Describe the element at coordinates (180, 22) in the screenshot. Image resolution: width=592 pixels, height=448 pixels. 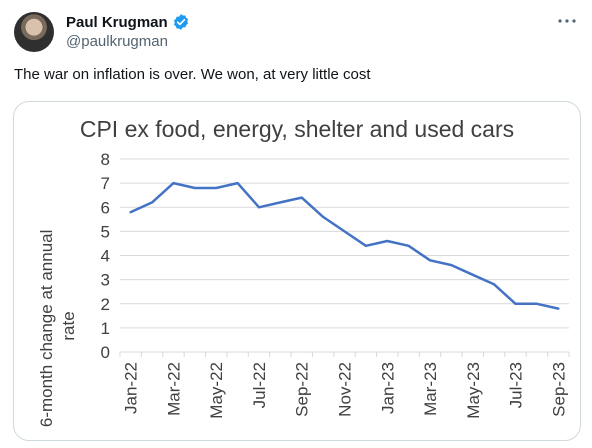
I see `verified-badge-icon` at that location.